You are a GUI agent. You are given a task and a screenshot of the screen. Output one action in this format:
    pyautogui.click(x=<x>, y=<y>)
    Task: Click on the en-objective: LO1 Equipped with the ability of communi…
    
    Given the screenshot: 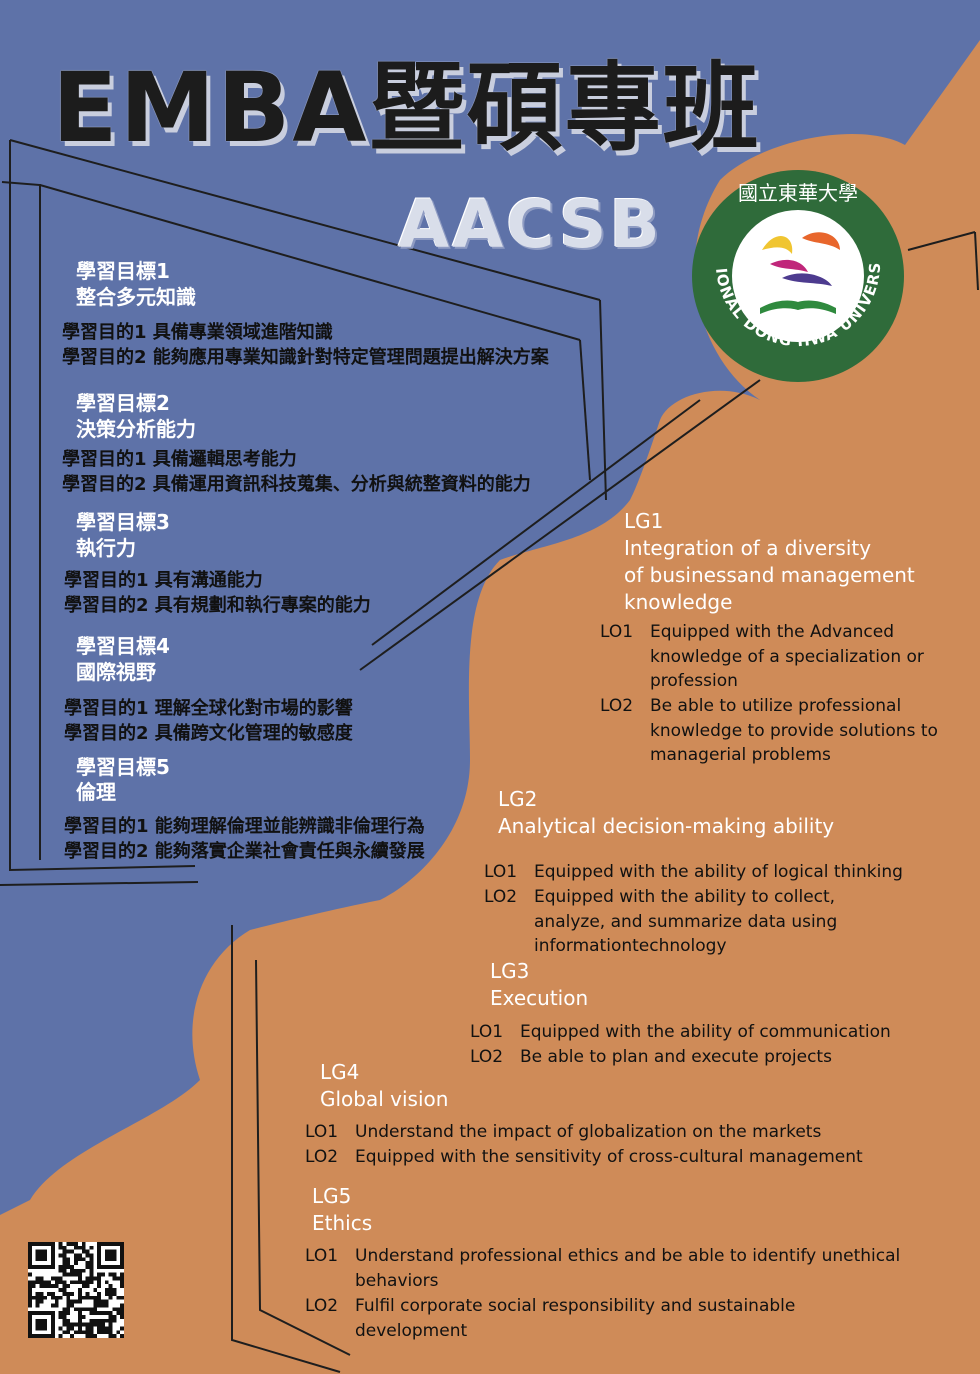 What is the action you would take?
    pyautogui.click(x=715, y=1032)
    